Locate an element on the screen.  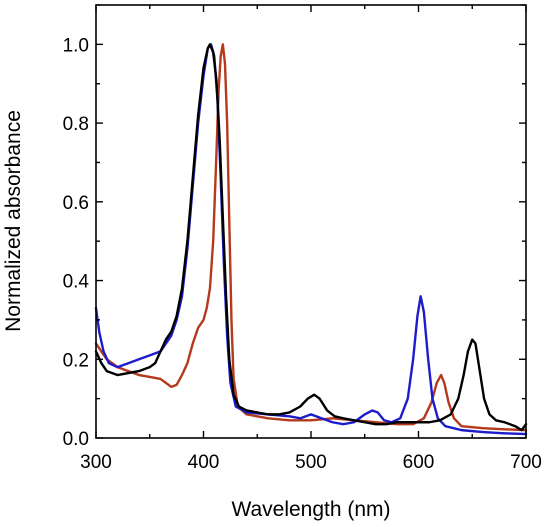
x-axis-title: Wavelength (nm) is located at coordinates (310, 509).